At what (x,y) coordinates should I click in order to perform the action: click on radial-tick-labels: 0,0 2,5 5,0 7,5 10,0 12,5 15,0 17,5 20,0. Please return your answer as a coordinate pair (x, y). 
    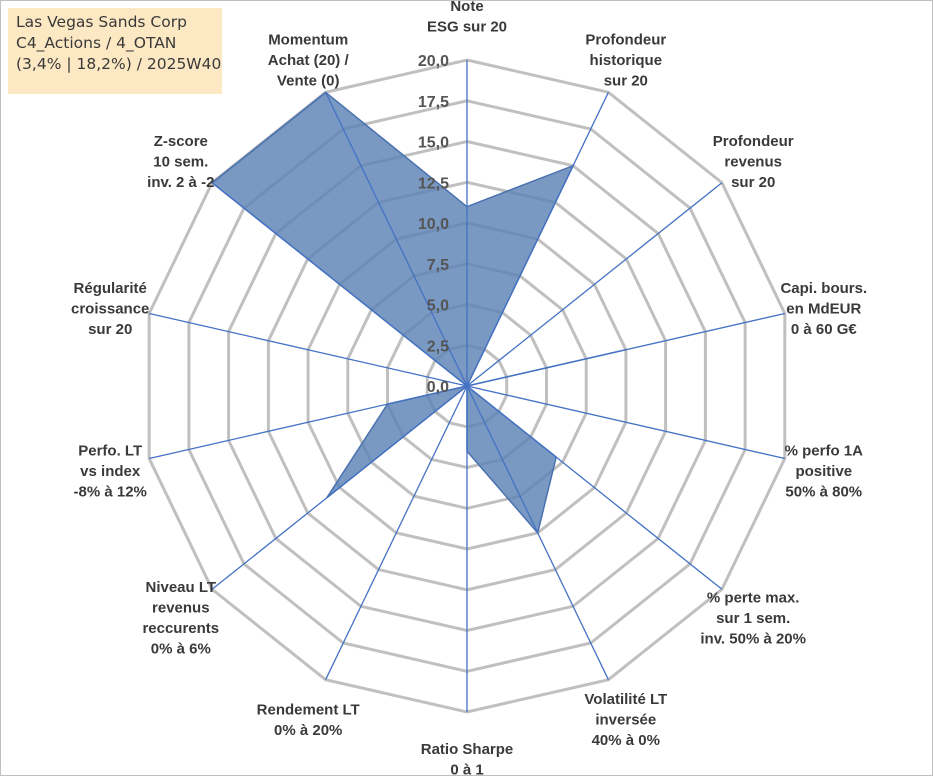
    Looking at the image, I should click on (433, 224).